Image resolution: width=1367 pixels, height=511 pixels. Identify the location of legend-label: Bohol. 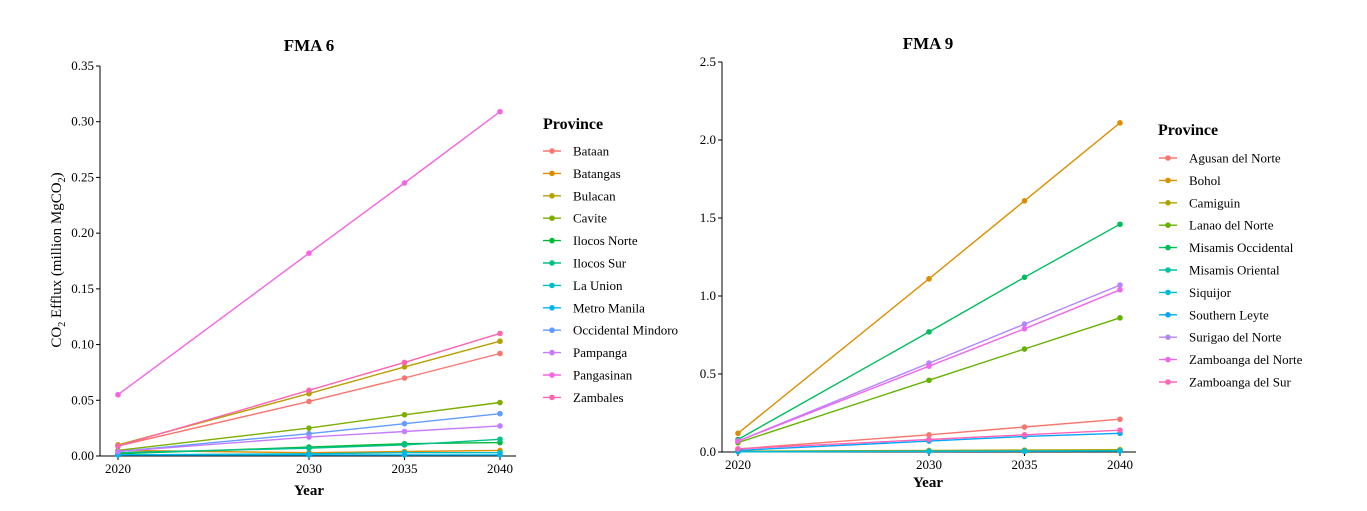
(1205, 180).